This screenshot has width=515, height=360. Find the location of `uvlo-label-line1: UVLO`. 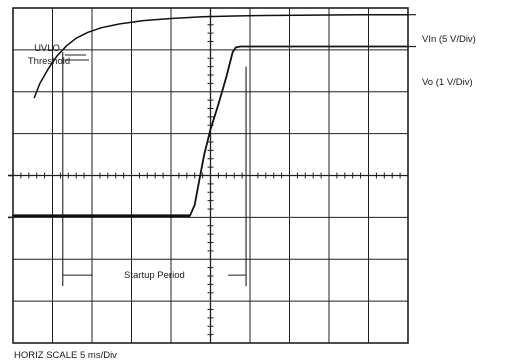

uvlo-label-line1: UVLO is located at coordinates (47, 48).